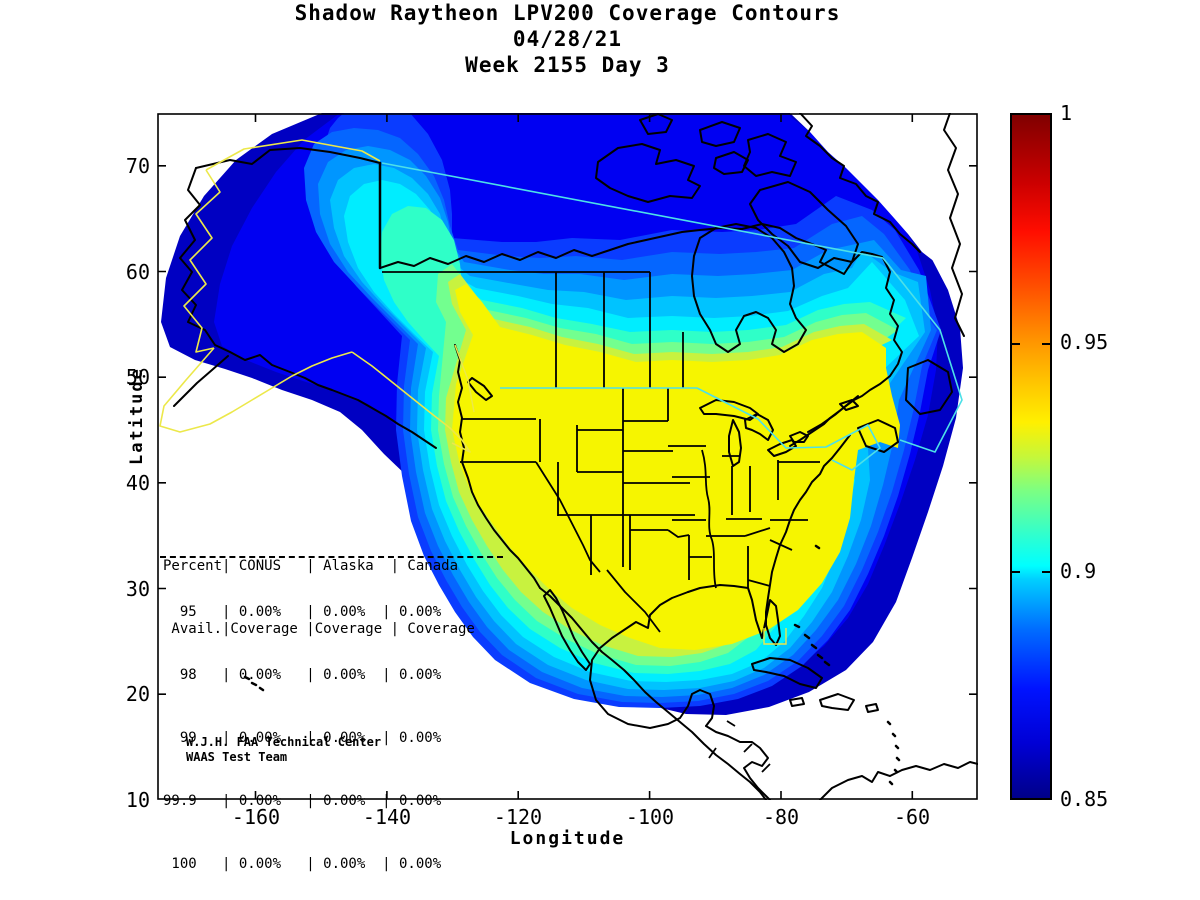 Image resolution: width=1200 pixels, height=900 pixels. What do you see at coordinates (567, 65) in the screenshot?
I see `chart-week-day: Week 2155 Day 3` at bounding box center [567, 65].